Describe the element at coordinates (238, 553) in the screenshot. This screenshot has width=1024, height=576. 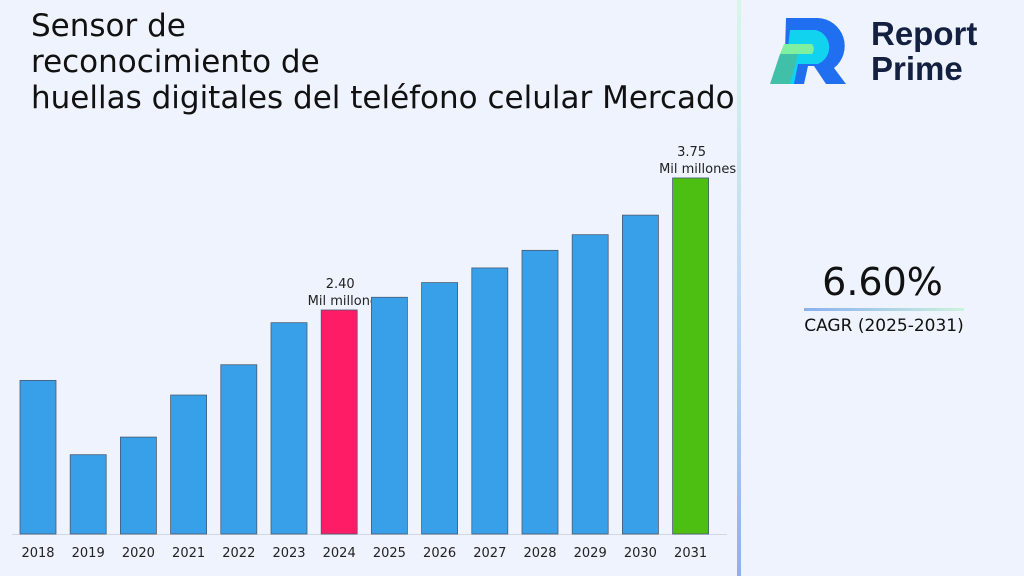
I see `x-tick-2022: 2022` at that location.